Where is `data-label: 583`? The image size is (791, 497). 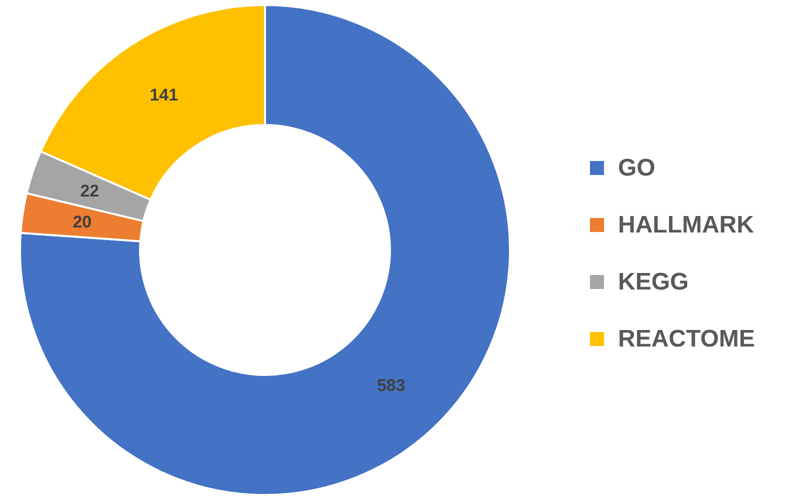 data-label: 583 is located at coordinates (391, 385).